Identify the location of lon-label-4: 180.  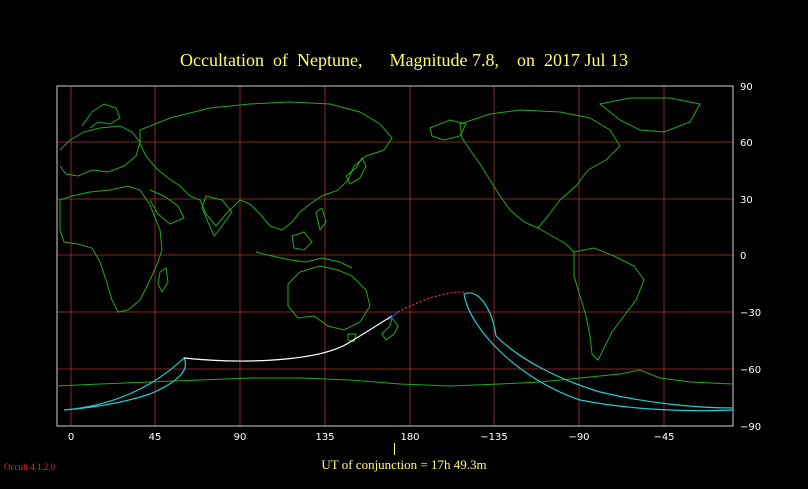
(409, 437).